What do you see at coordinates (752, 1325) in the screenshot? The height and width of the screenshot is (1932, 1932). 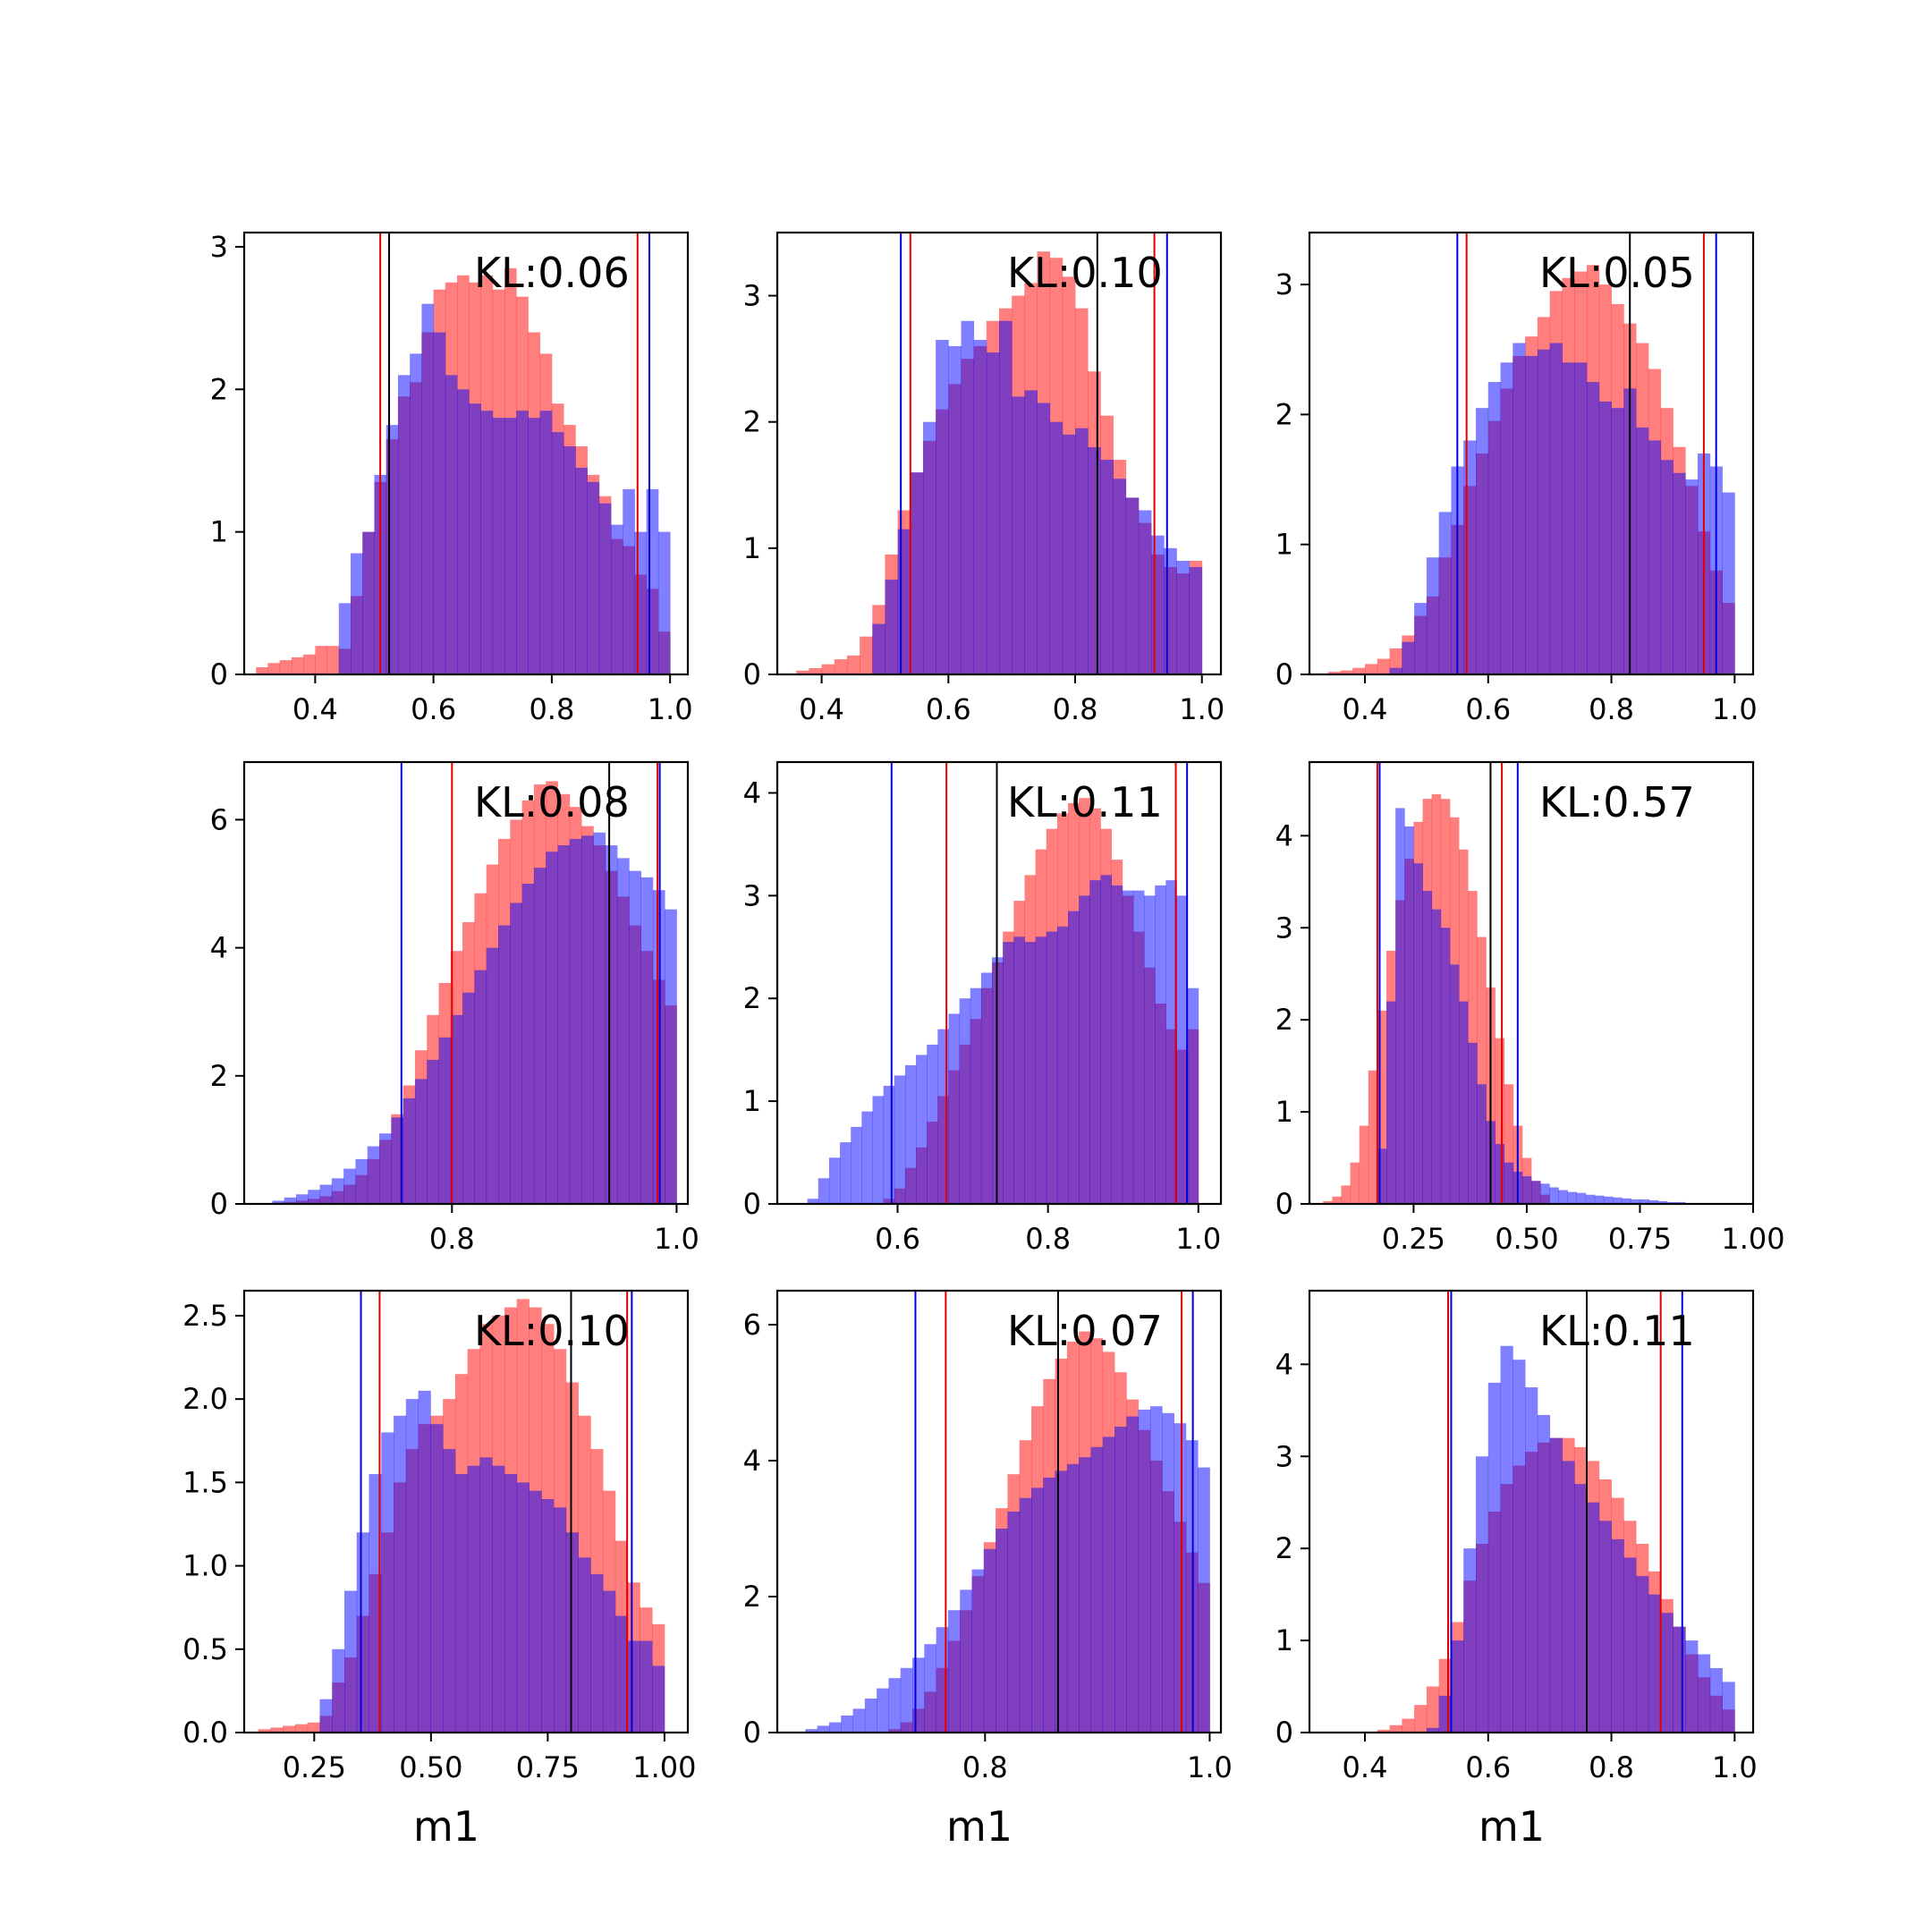 I see `y-tick-label: 6` at bounding box center [752, 1325].